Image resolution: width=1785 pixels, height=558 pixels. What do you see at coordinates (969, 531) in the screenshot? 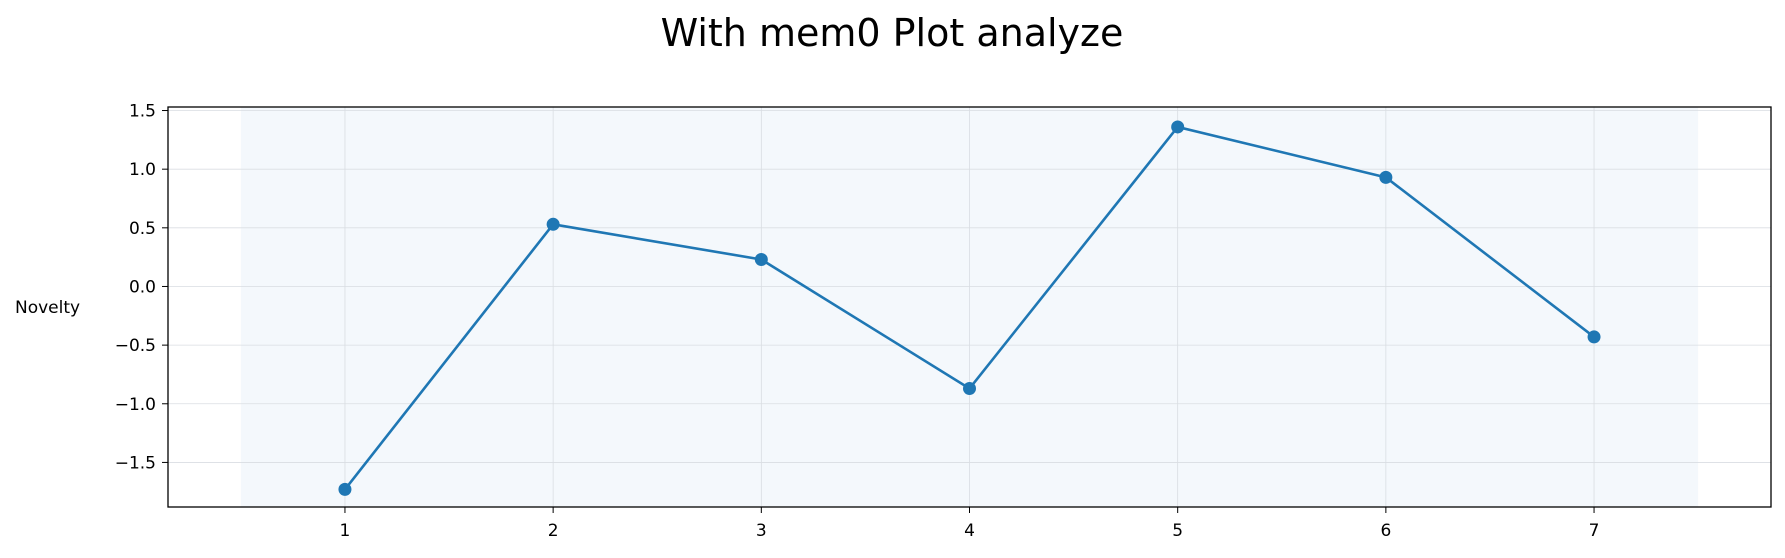
I see `x-tick-label-4: 4` at bounding box center [969, 531].